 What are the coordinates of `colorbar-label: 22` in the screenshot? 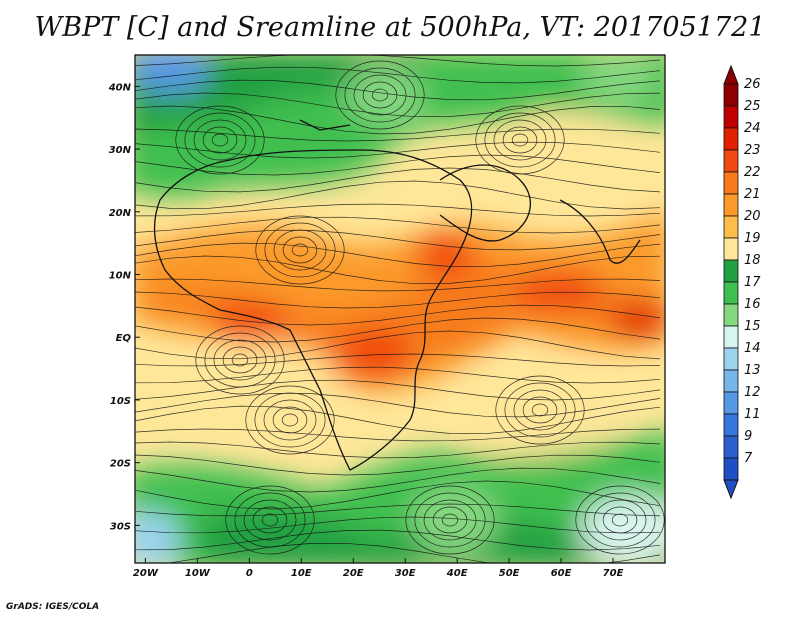 It's located at (752, 172).